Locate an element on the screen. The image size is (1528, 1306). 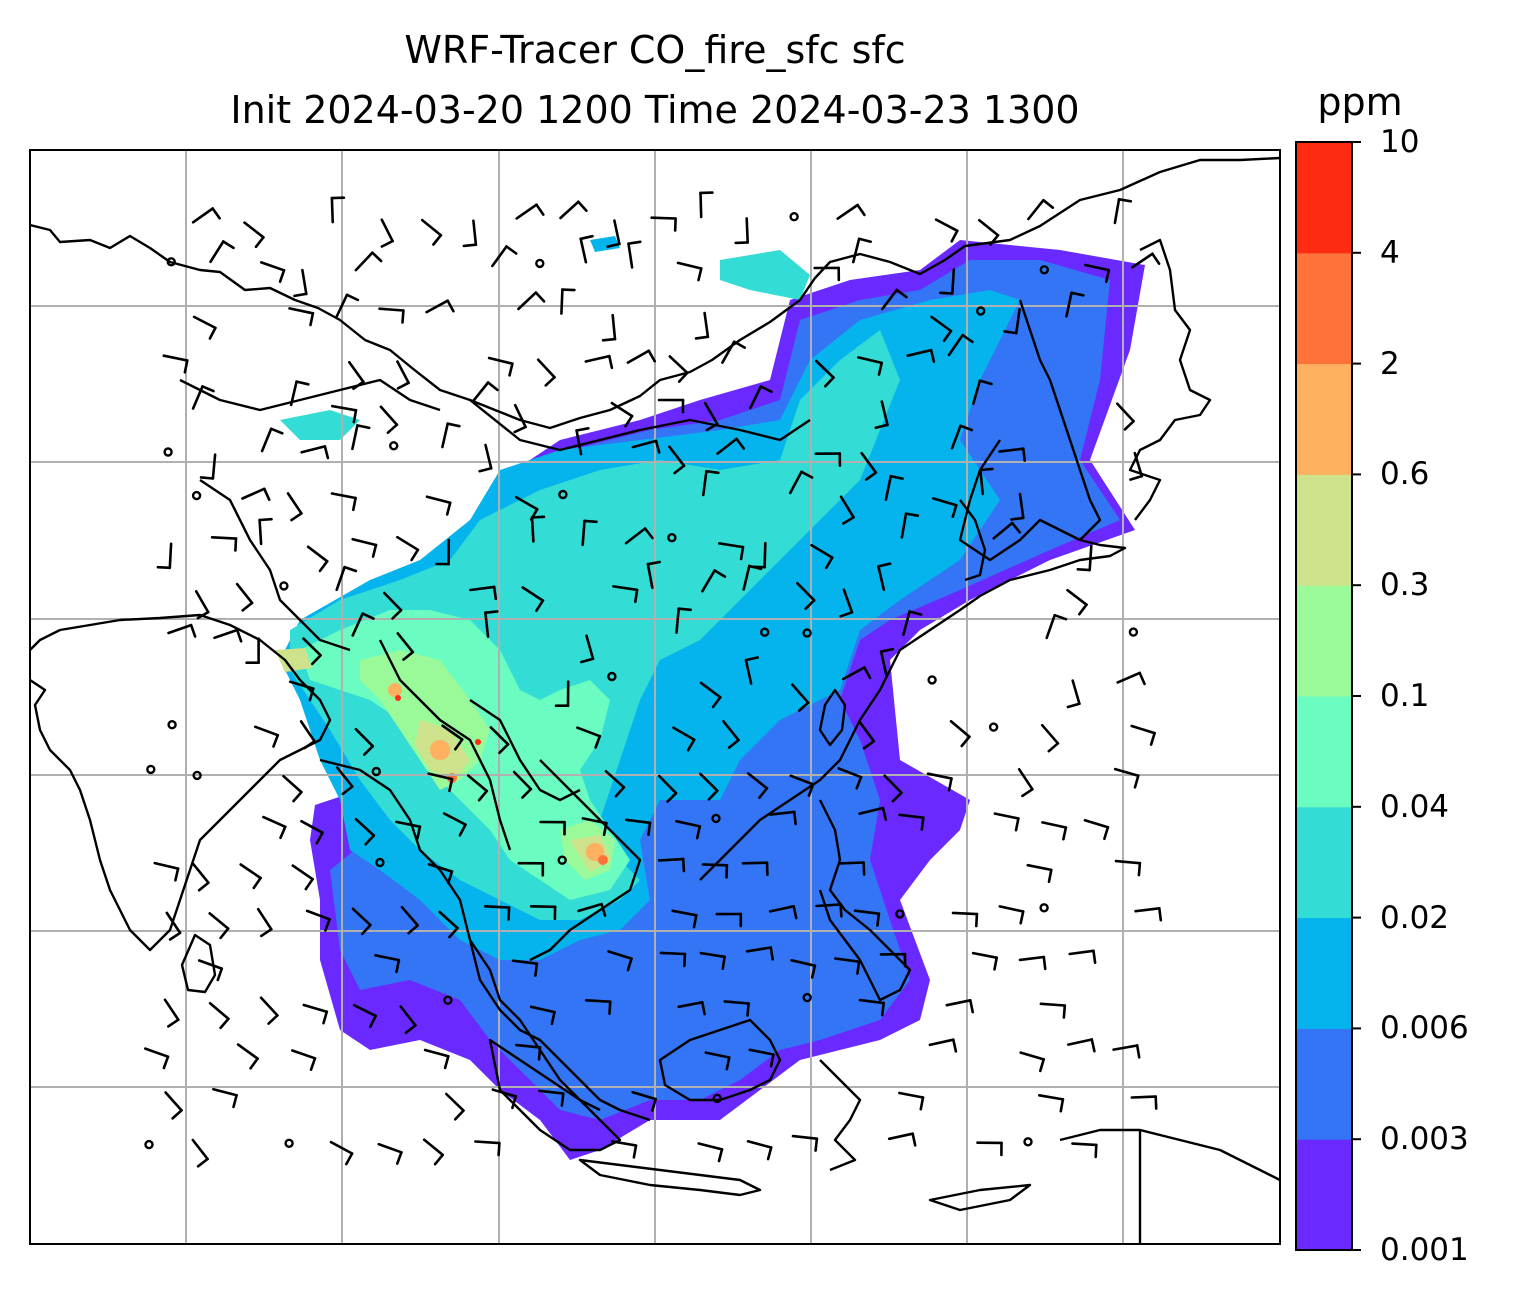
coastline-china-east is located at coordinates (913, 660).